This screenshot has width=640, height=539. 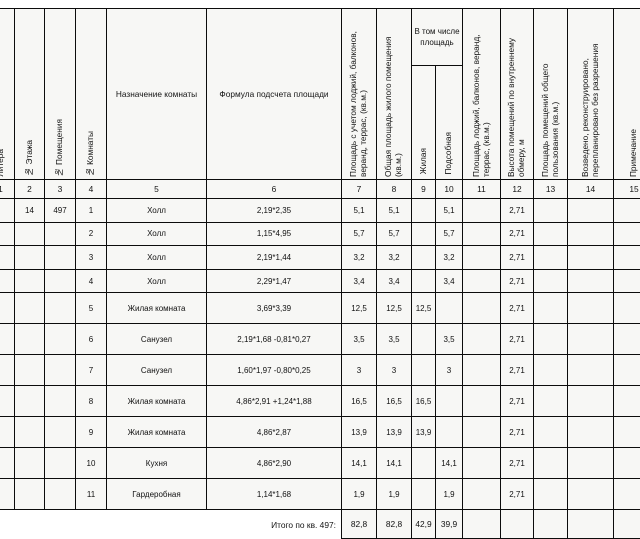 What do you see at coordinates (449, 339) in the screenshot?
I see `cell-auxiliary: 3,5` at bounding box center [449, 339].